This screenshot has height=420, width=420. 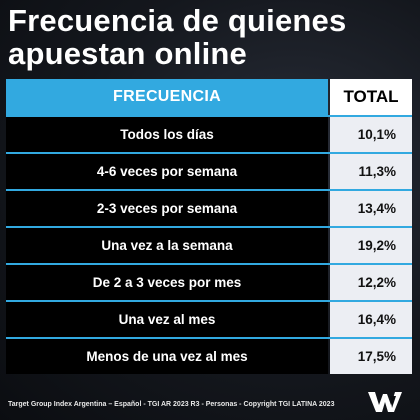 What do you see at coordinates (167, 282) in the screenshot?
I see `frequency-label: De 2 a 3 veces por mes` at bounding box center [167, 282].